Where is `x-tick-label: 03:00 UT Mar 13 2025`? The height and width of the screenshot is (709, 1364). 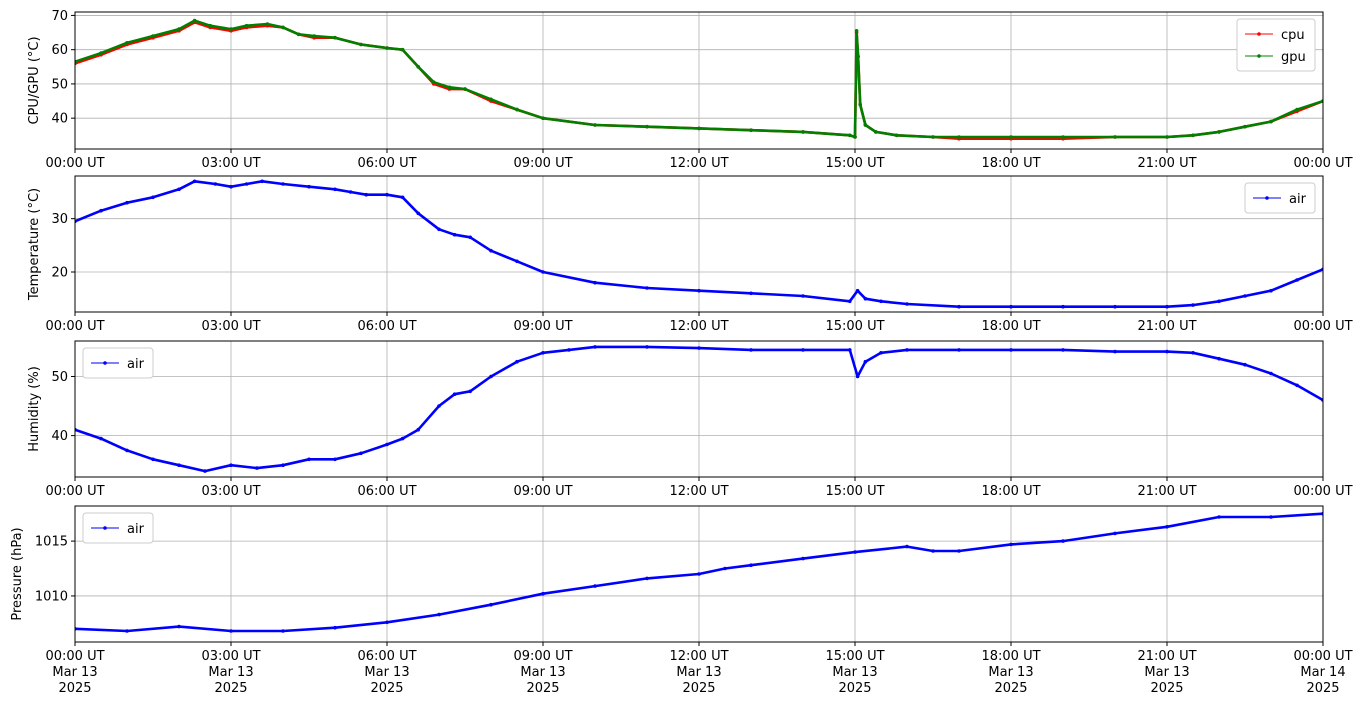
x-tick-label: 03:00 UT Mar 13 2025 is located at coordinates (230, 672).